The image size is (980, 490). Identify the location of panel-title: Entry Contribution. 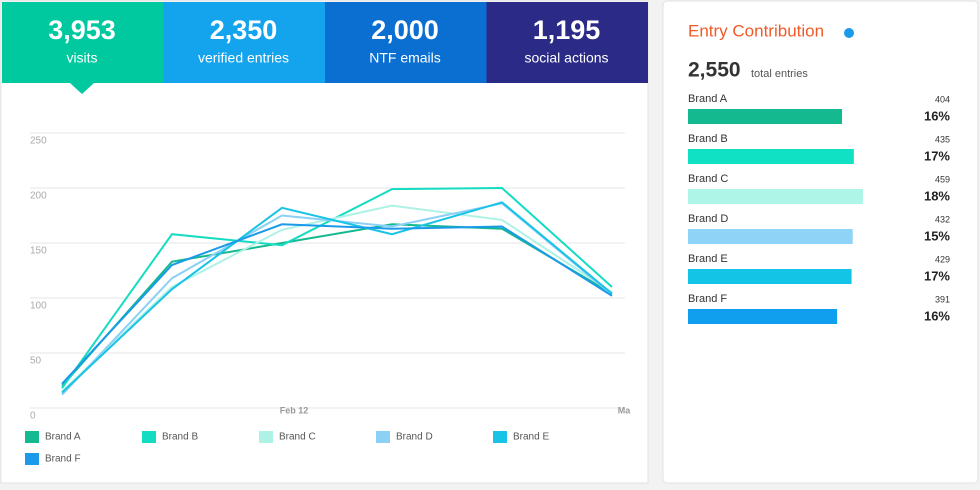
(756, 30).